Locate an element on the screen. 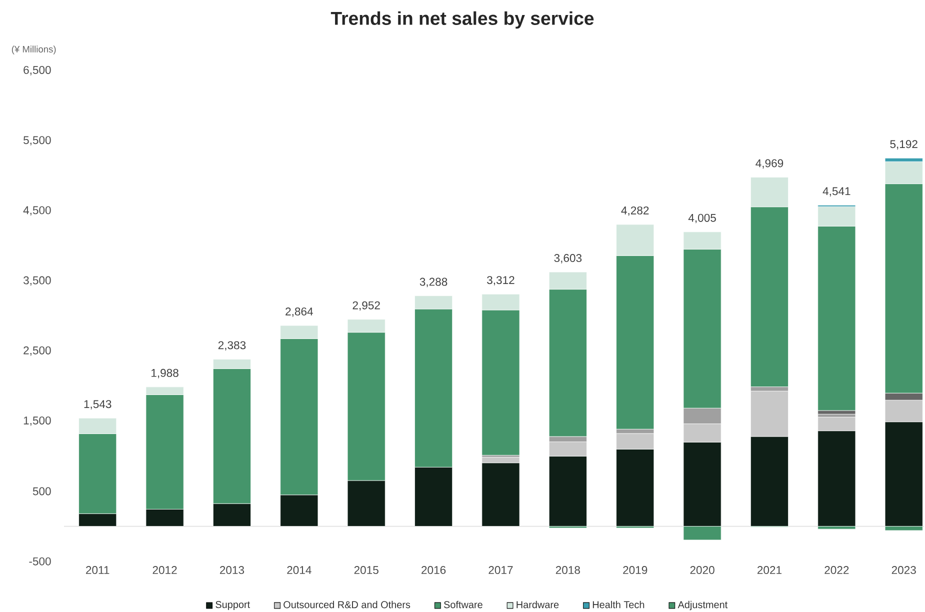  x-tick-label: 2015 is located at coordinates (366, 570).